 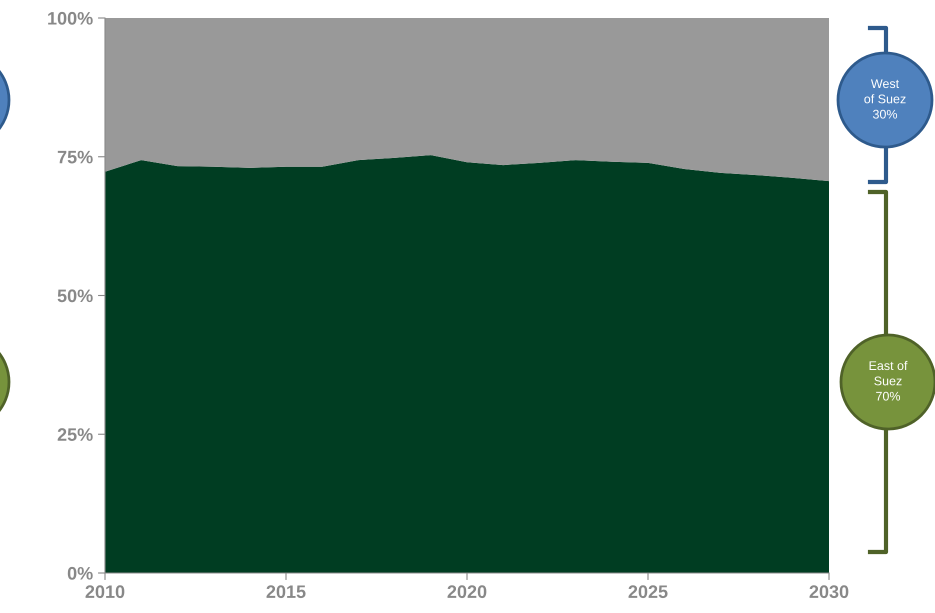 I want to click on x-tick-label: 2025, so click(x=648, y=591).